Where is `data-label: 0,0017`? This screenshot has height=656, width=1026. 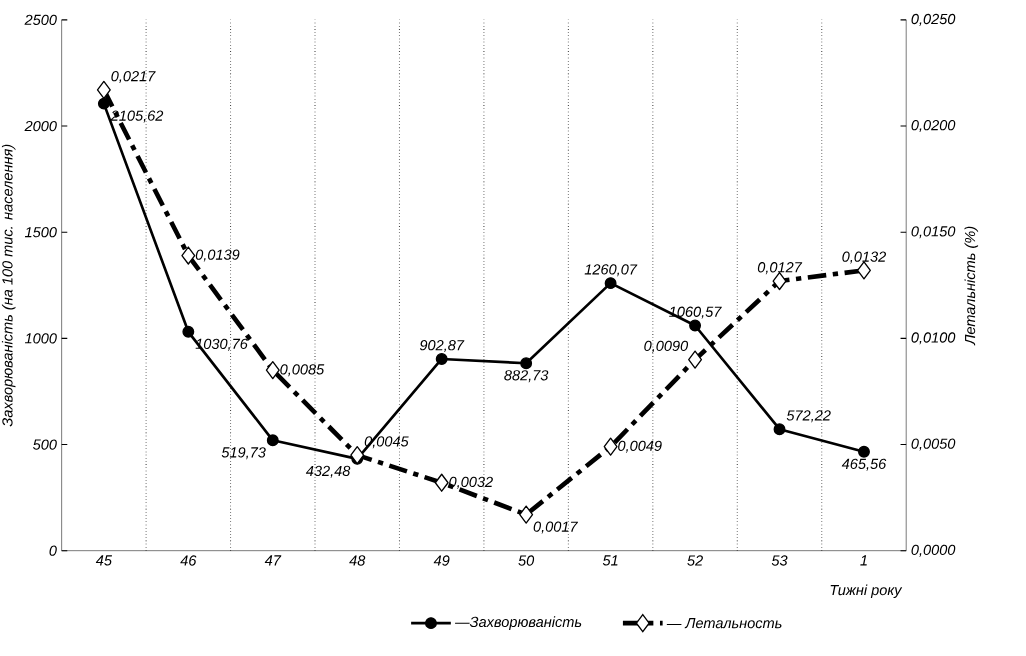 data-label: 0,0017 is located at coordinates (555, 527).